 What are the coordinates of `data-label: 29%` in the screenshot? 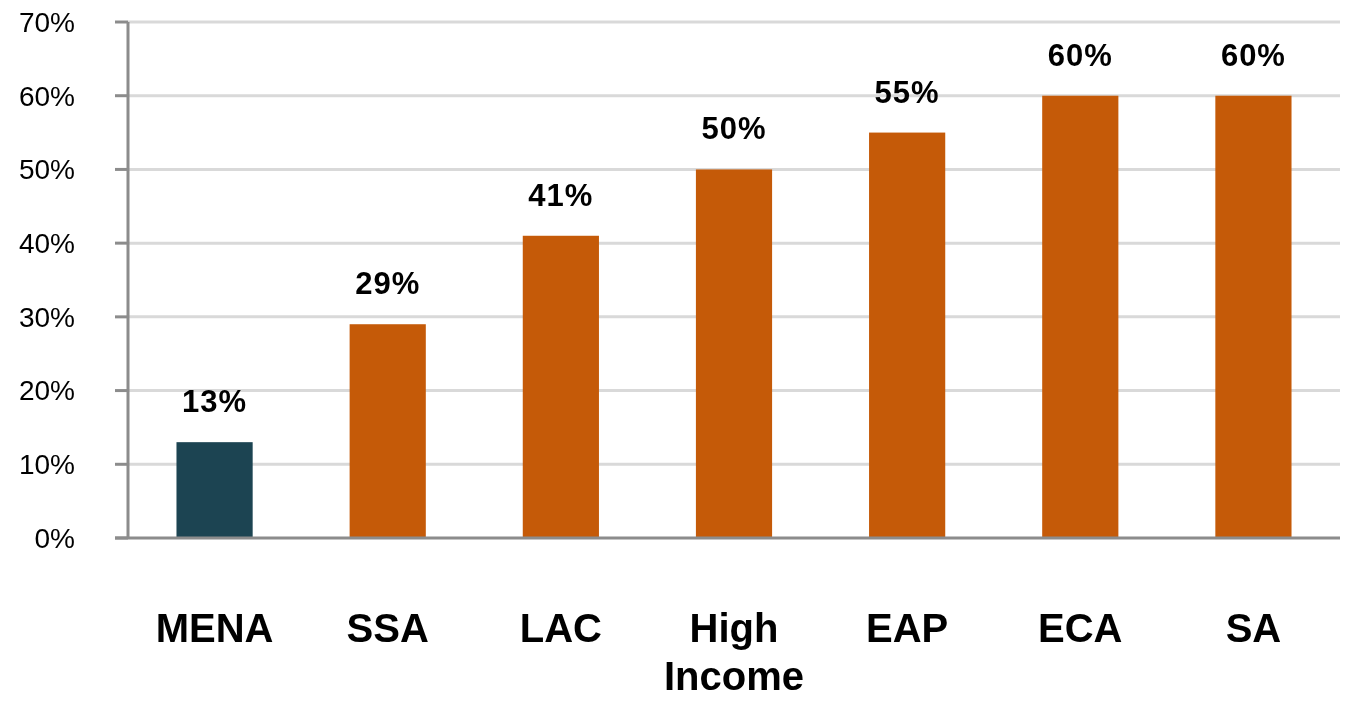 It's located at (388, 284).